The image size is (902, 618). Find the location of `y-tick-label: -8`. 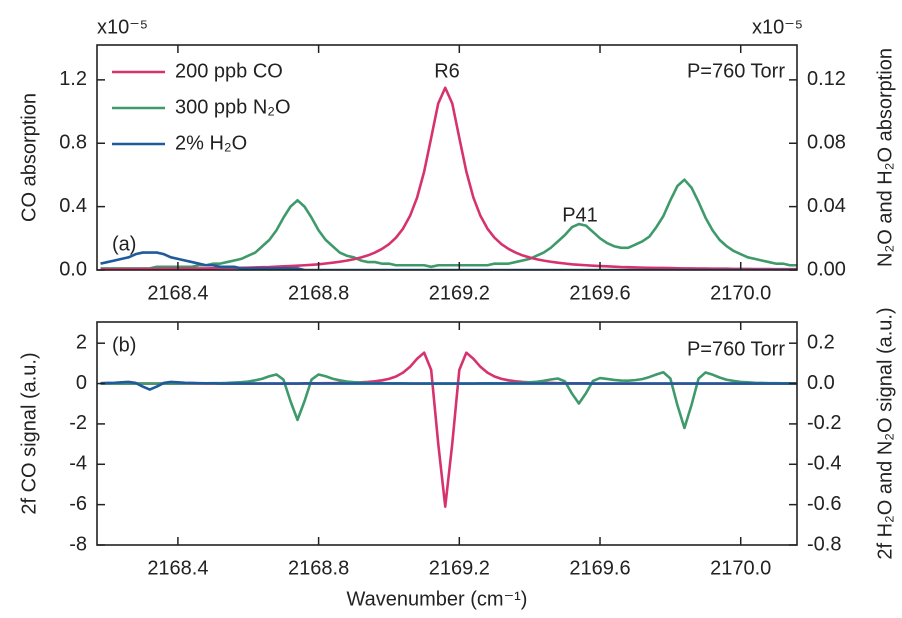

y-tick-label: -8 is located at coordinates (78, 544).